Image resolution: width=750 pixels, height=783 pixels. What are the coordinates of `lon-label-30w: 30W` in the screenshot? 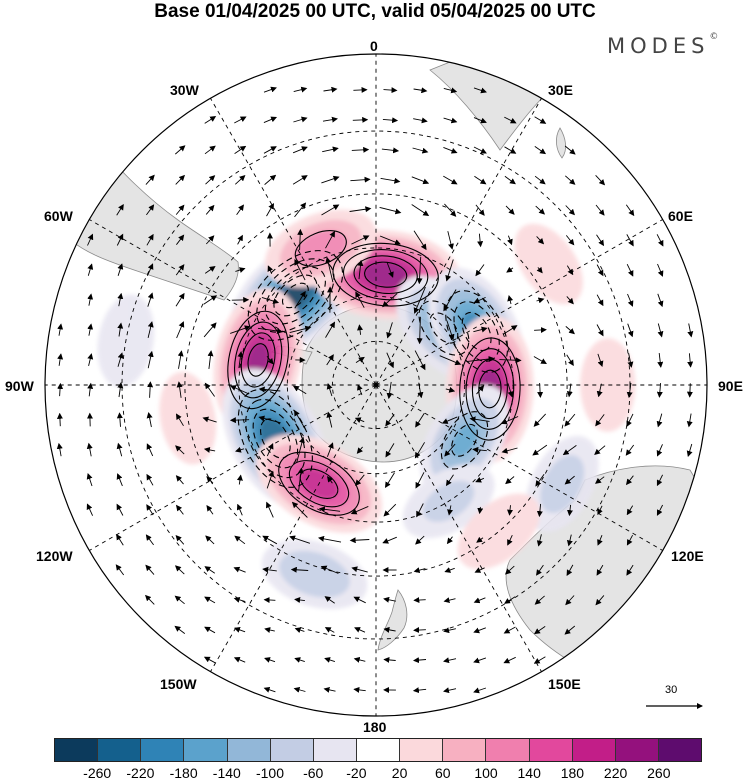 It's located at (184, 90).